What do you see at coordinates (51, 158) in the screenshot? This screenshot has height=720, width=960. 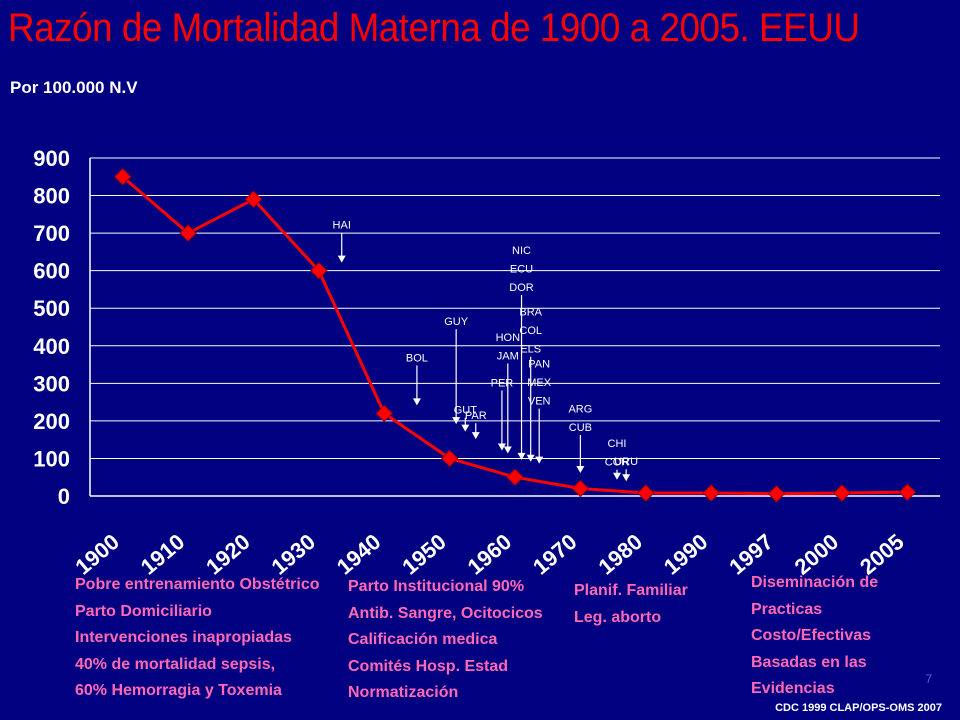 I see `y-tick-label: 900` at bounding box center [51, 158].